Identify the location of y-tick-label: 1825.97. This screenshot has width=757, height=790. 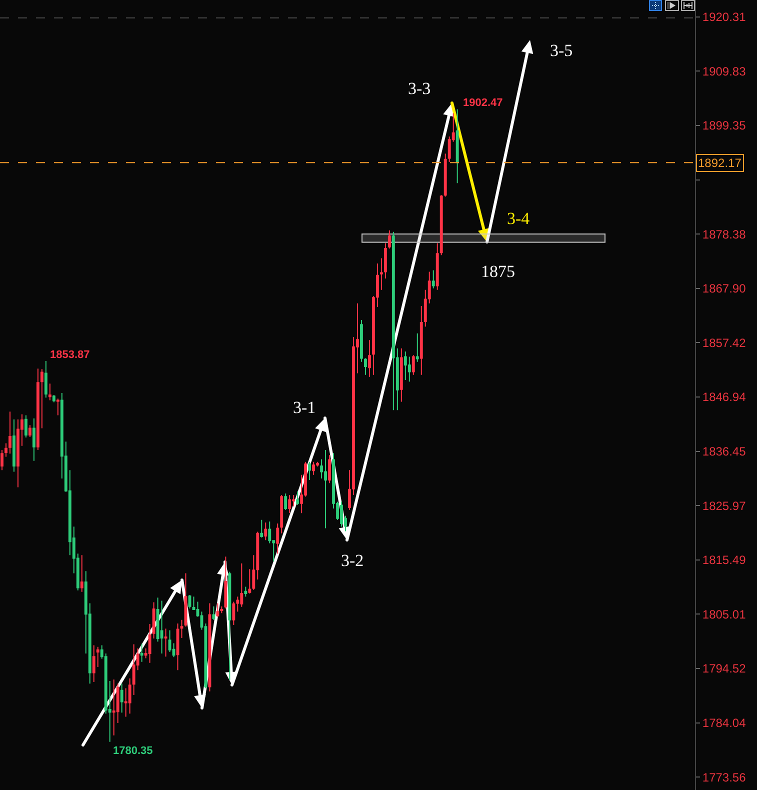
(724, 505).